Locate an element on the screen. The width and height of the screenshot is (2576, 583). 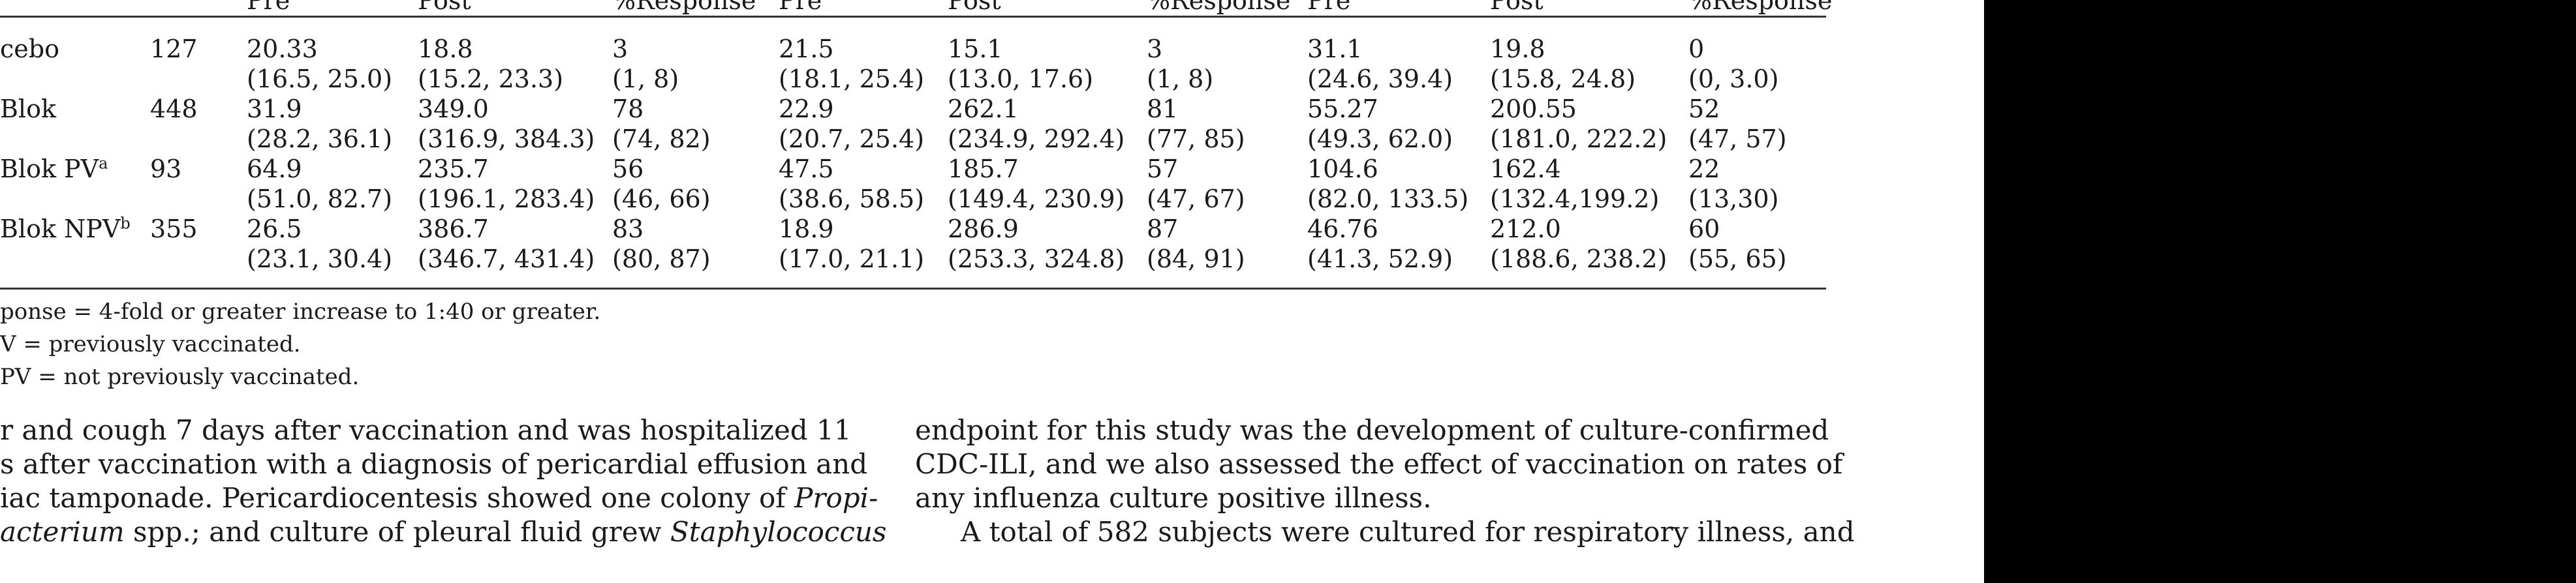
table-cell: 235.7 is located at coordinates (453, 169).